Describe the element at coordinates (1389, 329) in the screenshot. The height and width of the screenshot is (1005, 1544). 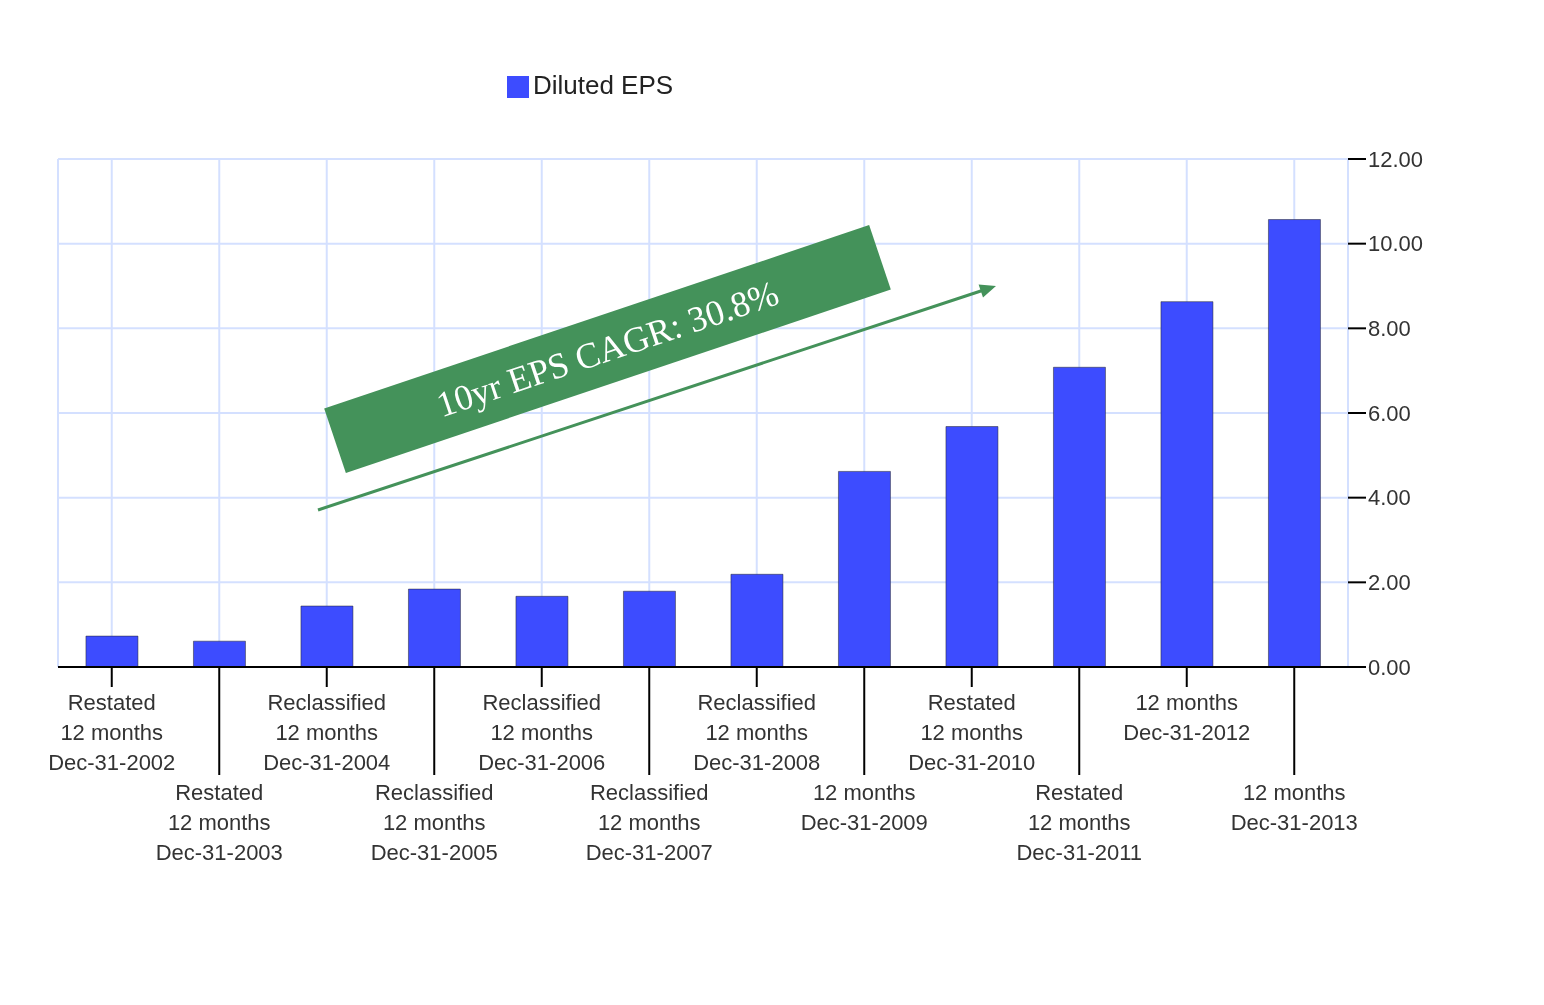
I see `y-tick-label: 8.00` at that location.